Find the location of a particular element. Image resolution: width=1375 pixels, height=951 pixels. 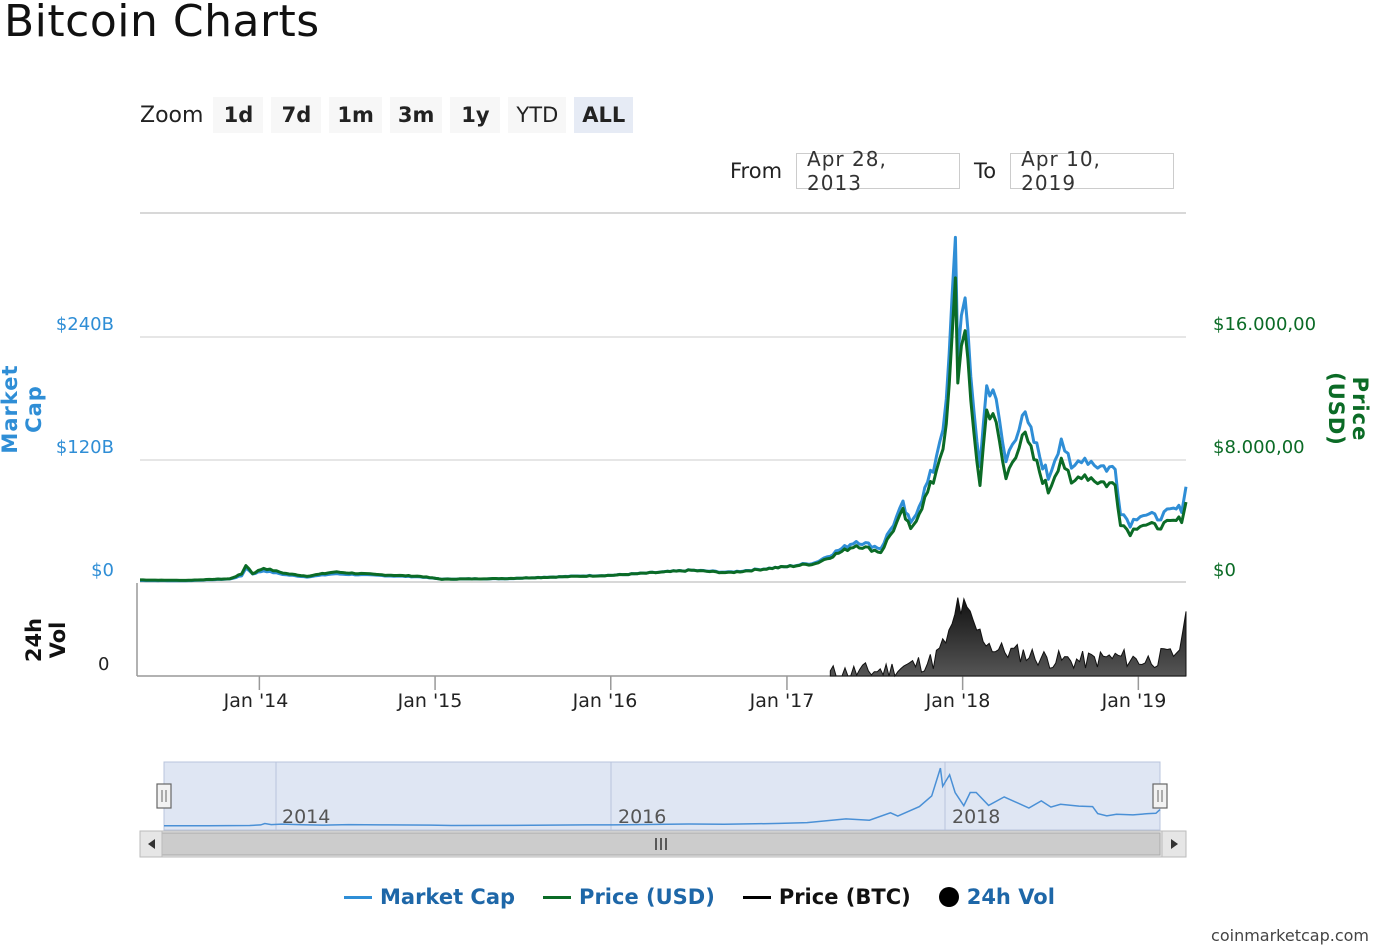

volume-area is located at coordinates (1008, 637).